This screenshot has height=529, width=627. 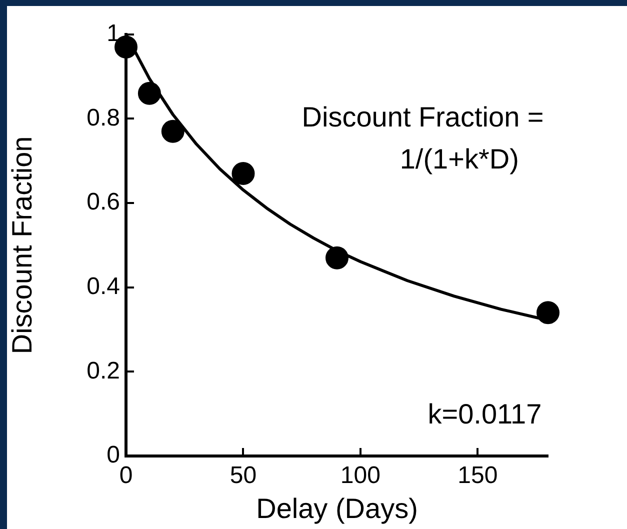 I want to click on y-tick-label: 0.2, so click(x=103, y=370).